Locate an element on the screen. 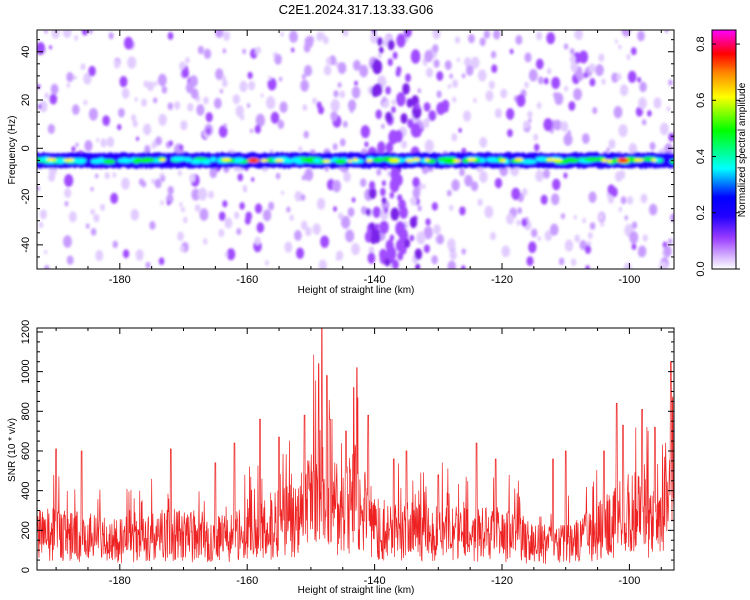 The height and width of the screenshot is (600, 750). colorbar-tick-label: 0.8 is located at coordinates (701, 43).